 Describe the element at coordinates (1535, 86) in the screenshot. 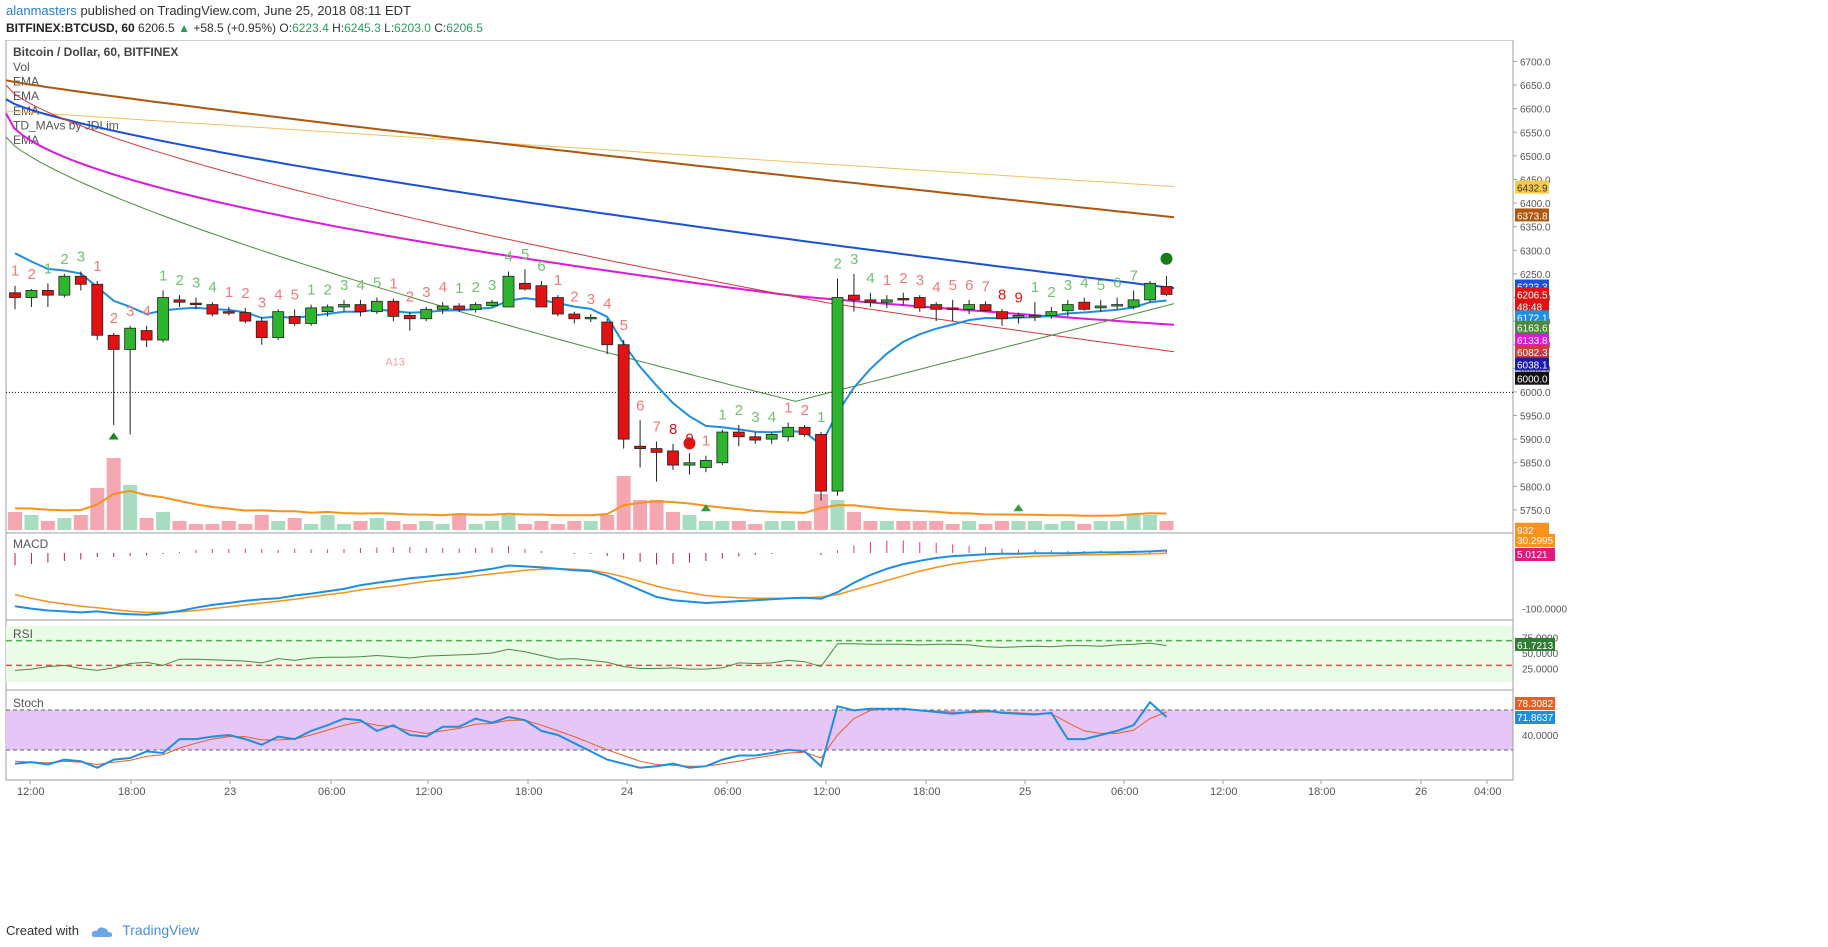

I see `price-tick-label: 6650.0` at that location.